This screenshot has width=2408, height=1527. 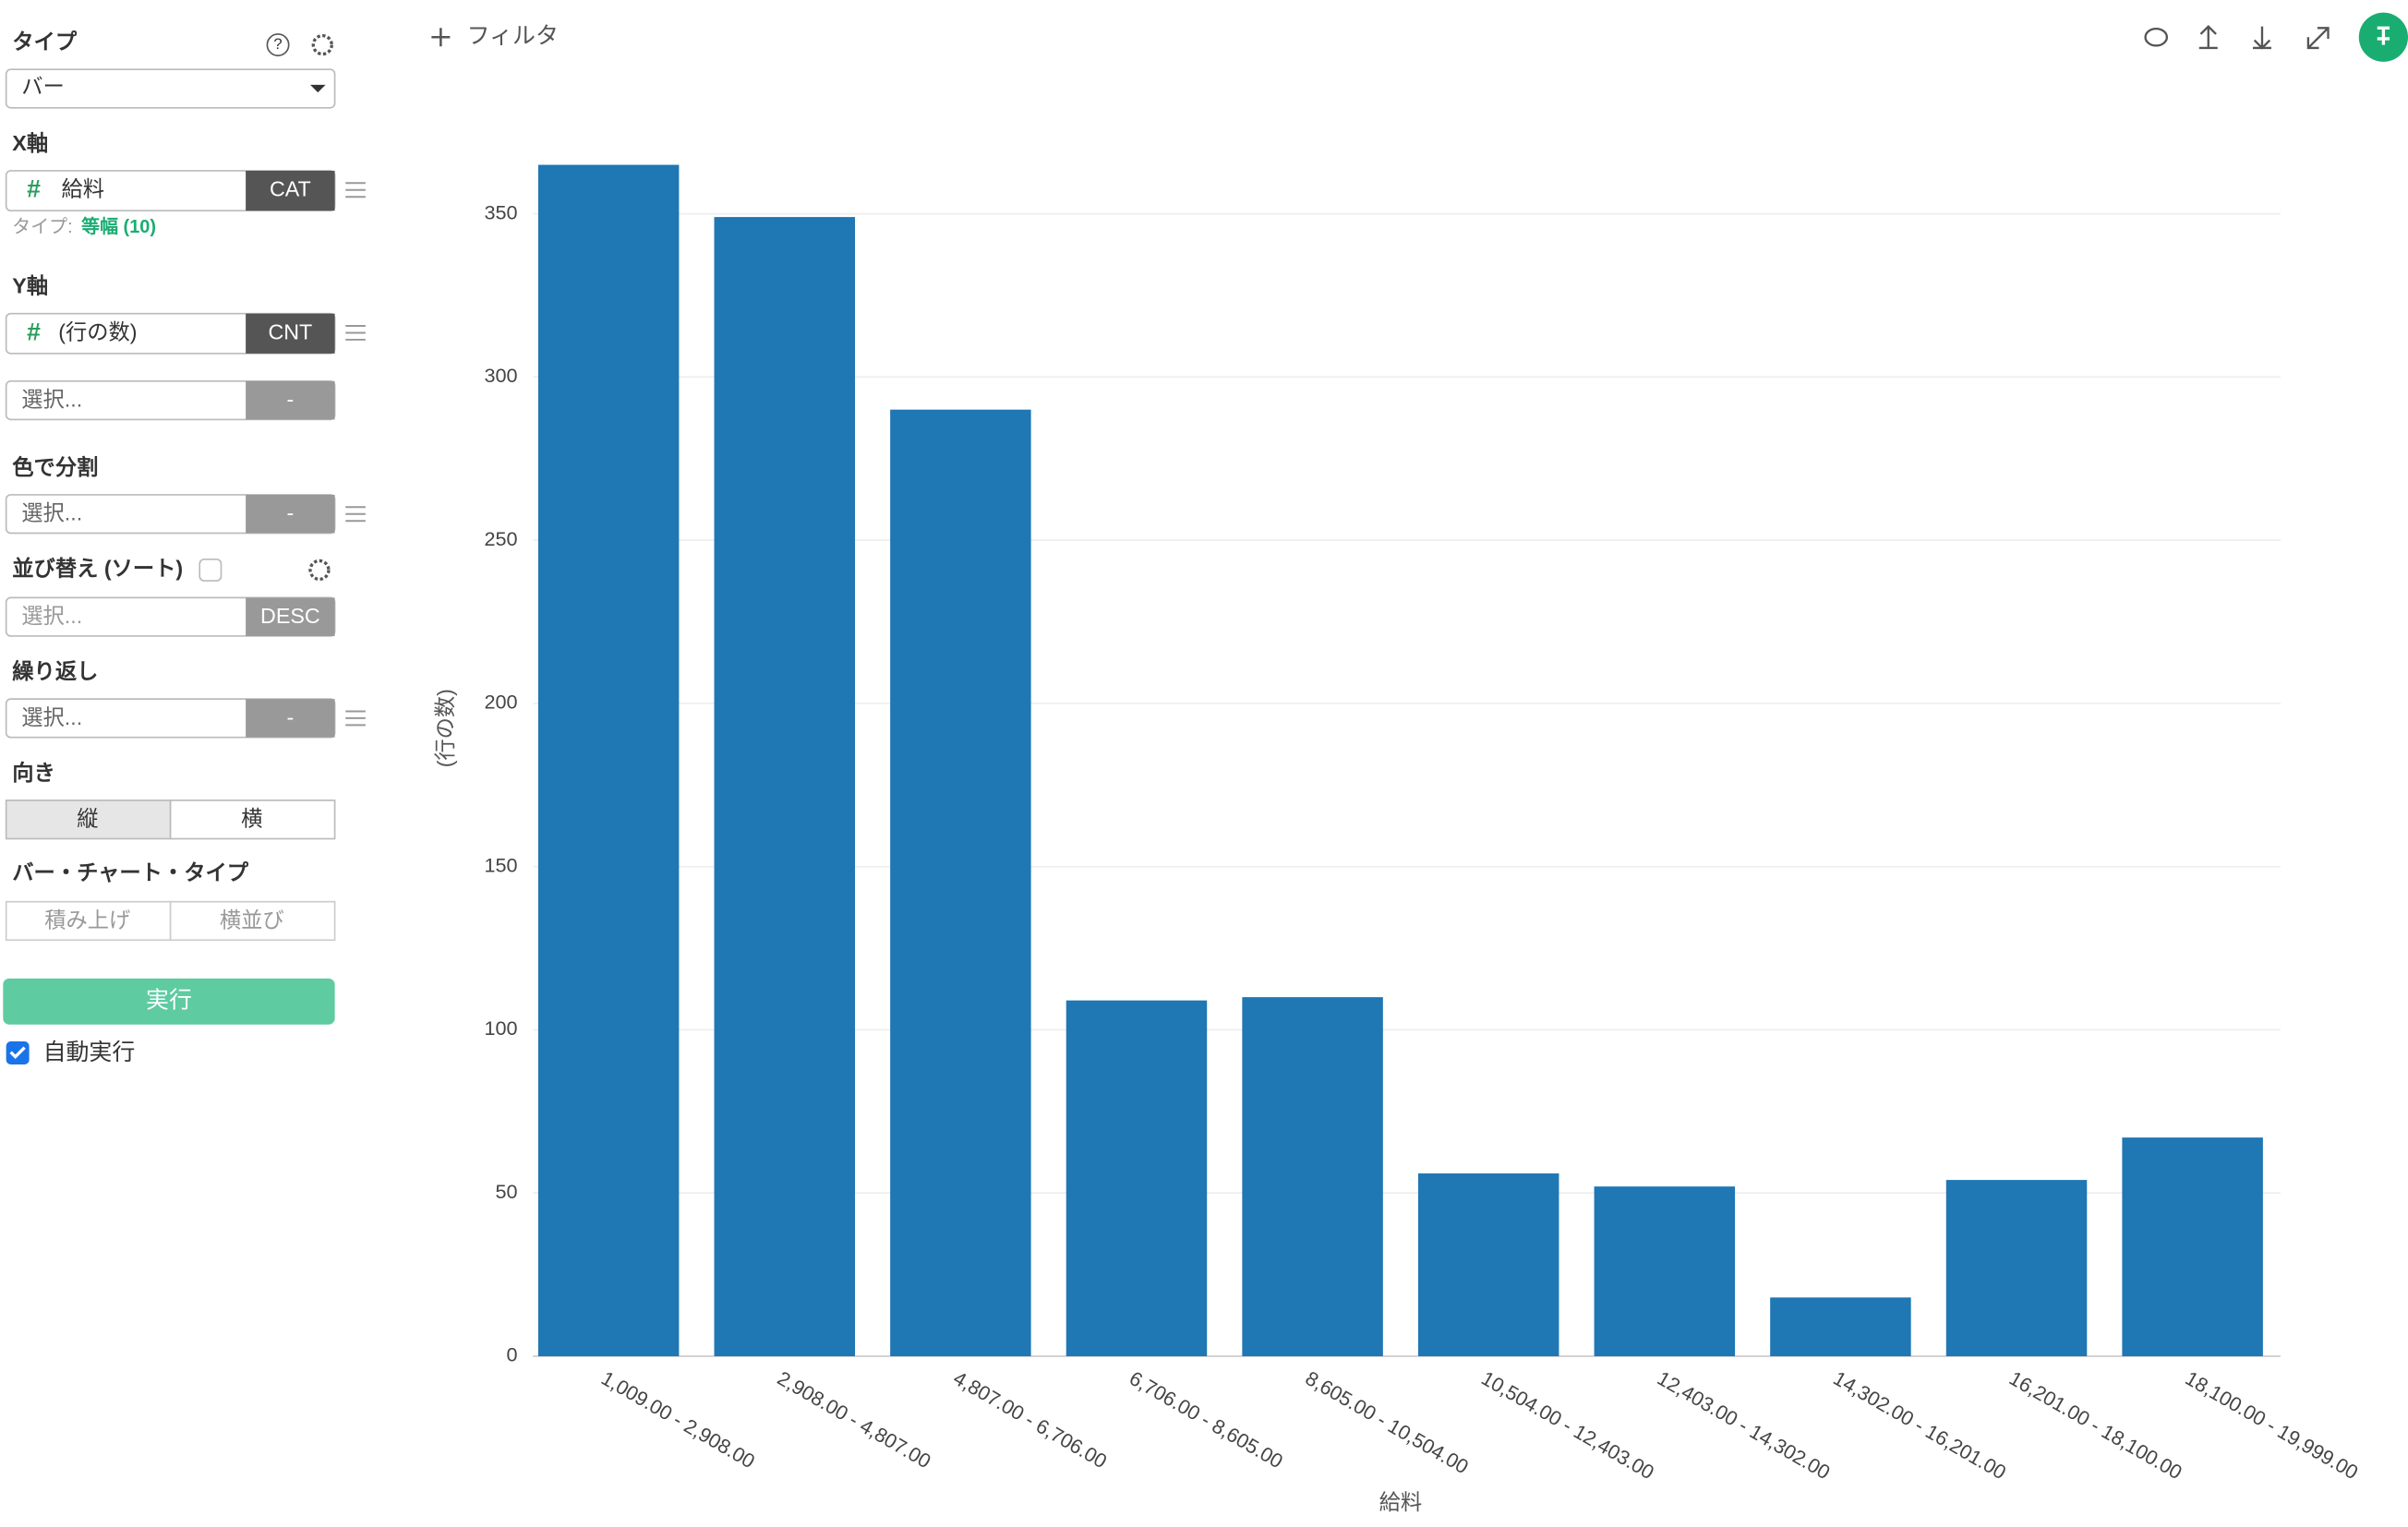 I want to click on y-tick-label: 0, so click(x=511, y=1355).